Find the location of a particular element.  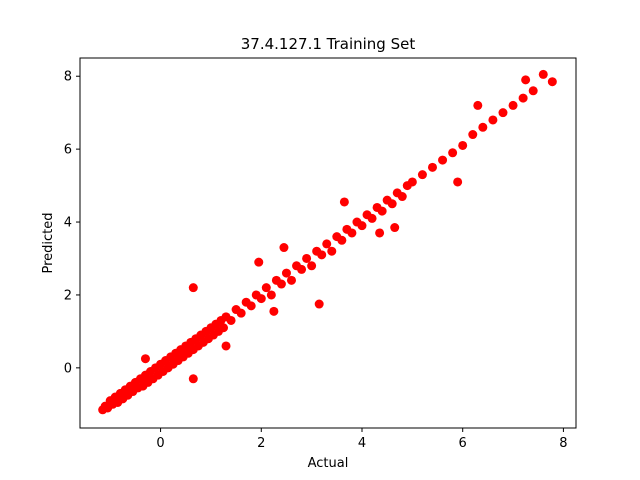

x-tick-label: 4 is located at coordinates (362, 443).